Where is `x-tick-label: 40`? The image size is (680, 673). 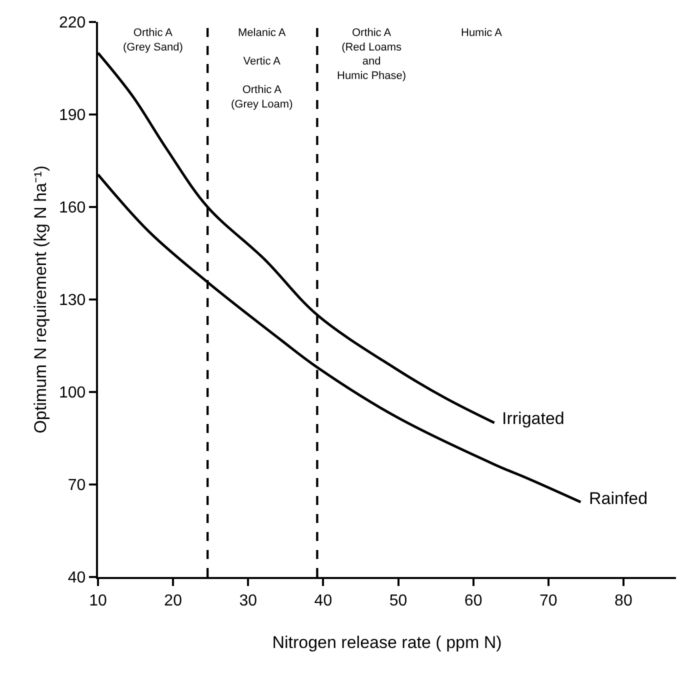 x-tick-label: 40 is located at coordinates (323, 601).